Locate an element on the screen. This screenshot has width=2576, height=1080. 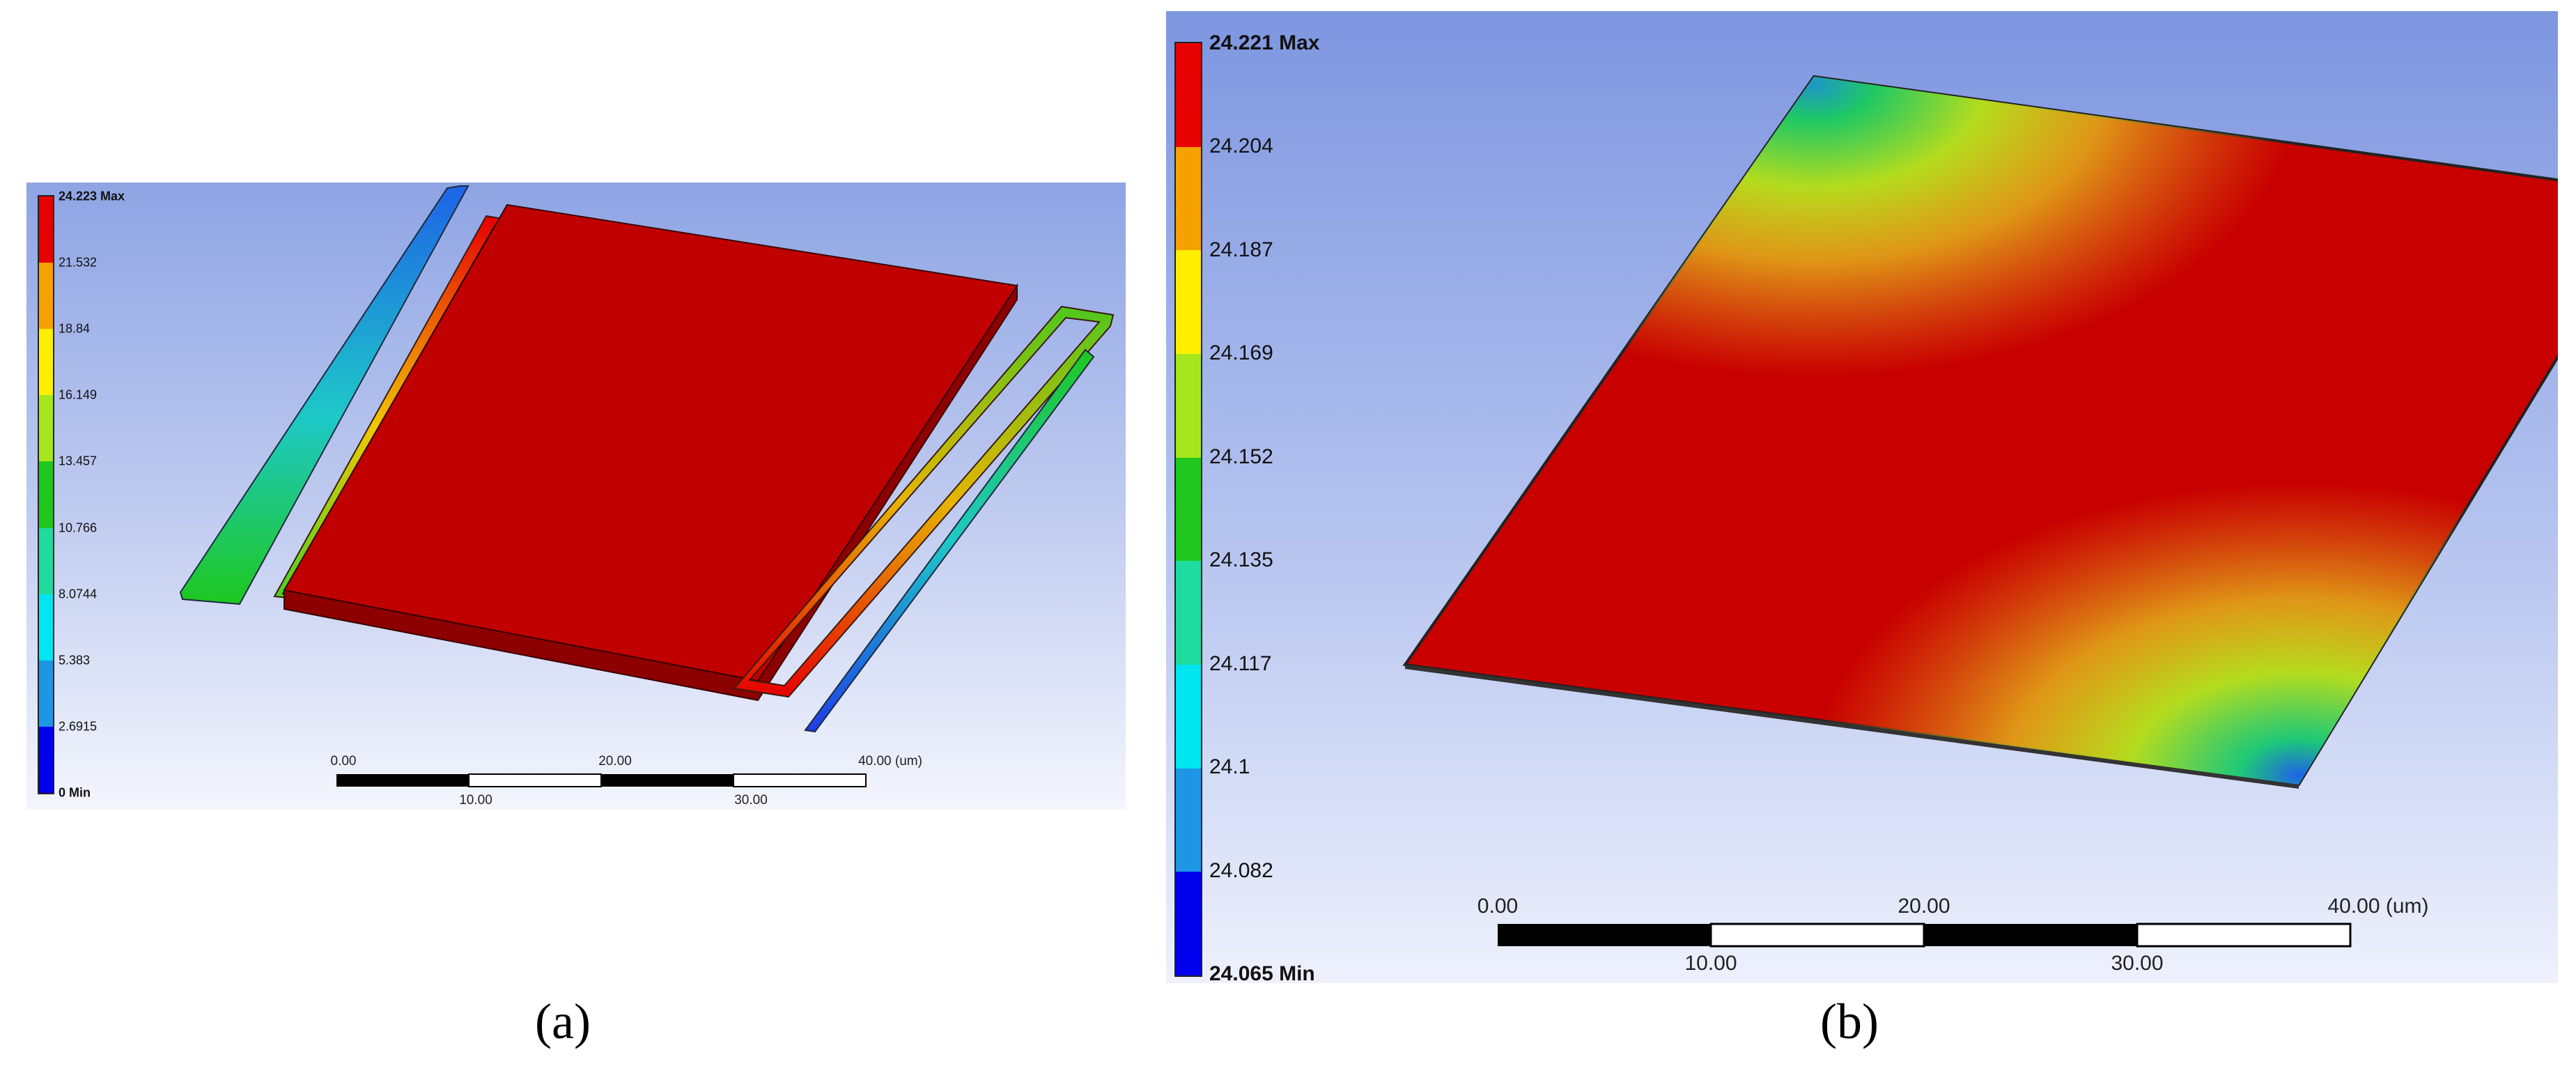
right-frame is located at coordinates (924, 501).